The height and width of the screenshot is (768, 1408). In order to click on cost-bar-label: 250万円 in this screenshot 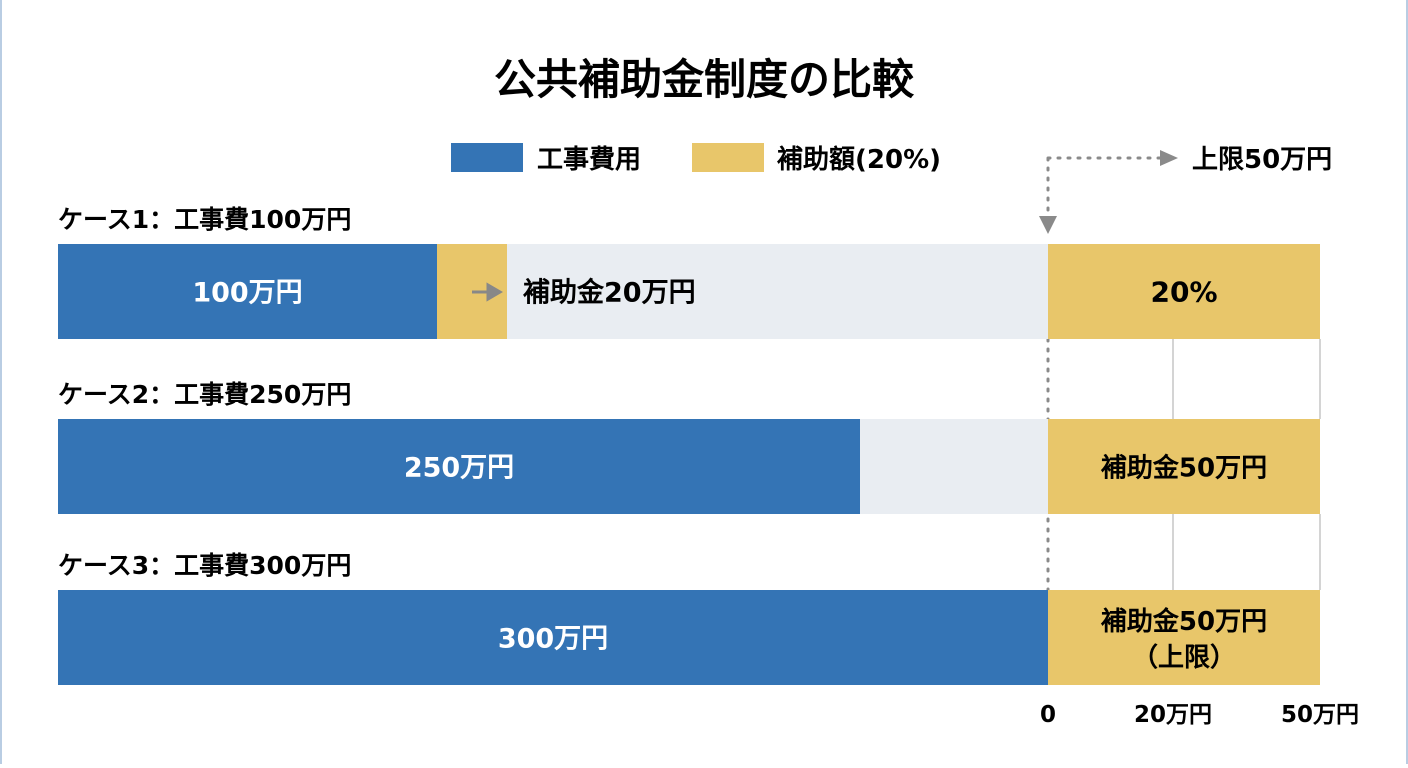, I will do `click(459, 468)`.